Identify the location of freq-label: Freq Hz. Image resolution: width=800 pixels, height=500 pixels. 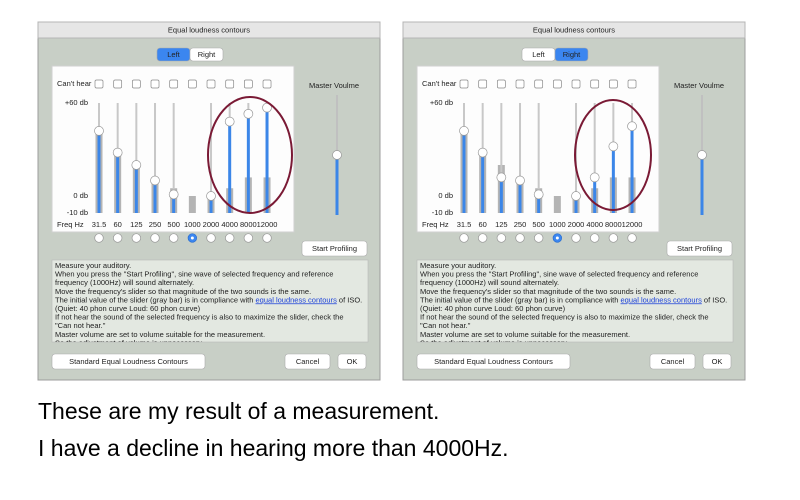
(70, 224).